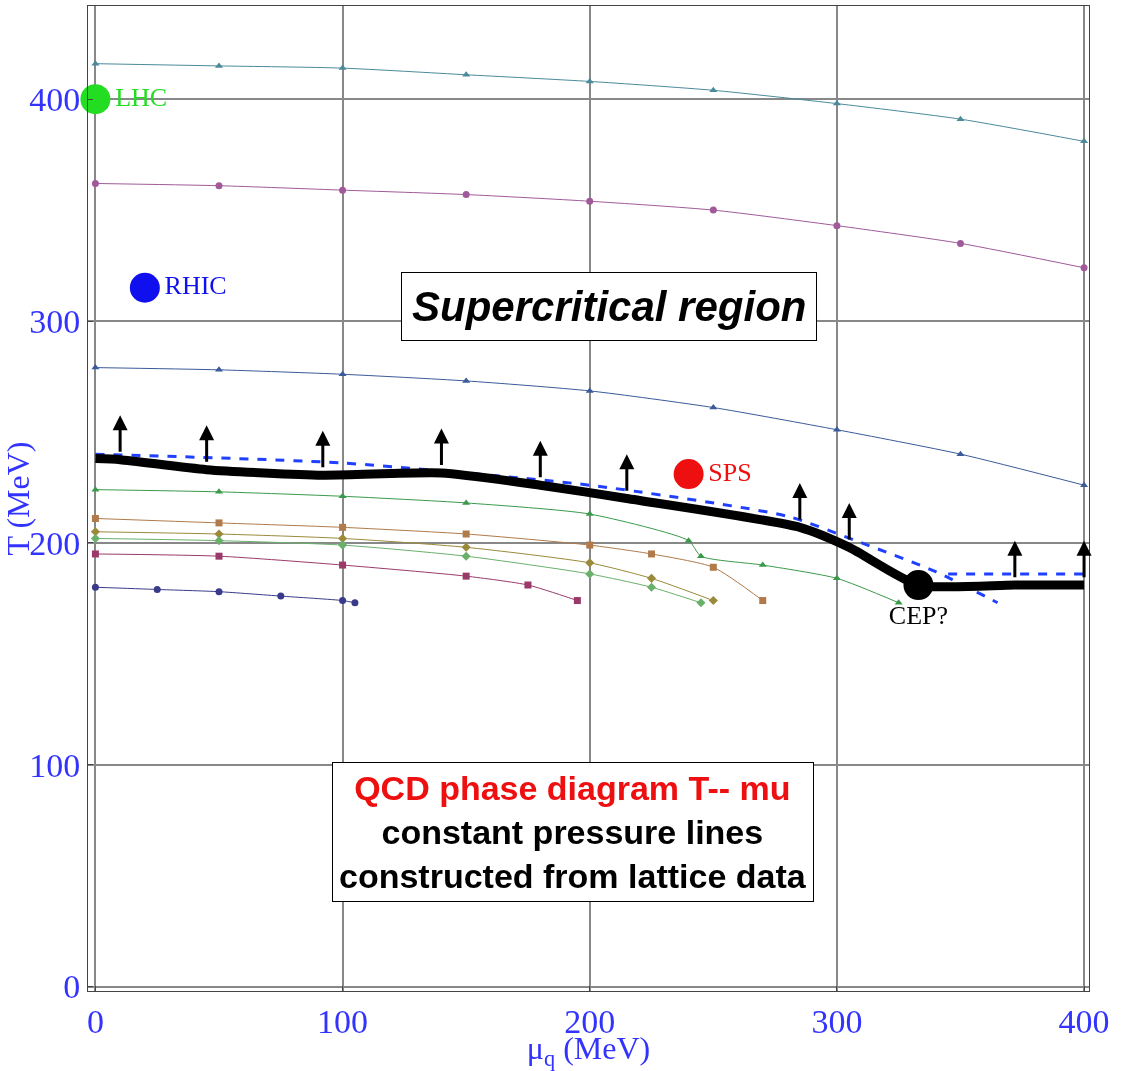 The height and width of the screenshot is (1071, 1129). I want to click on series-label: SPS, so click(730, 472).